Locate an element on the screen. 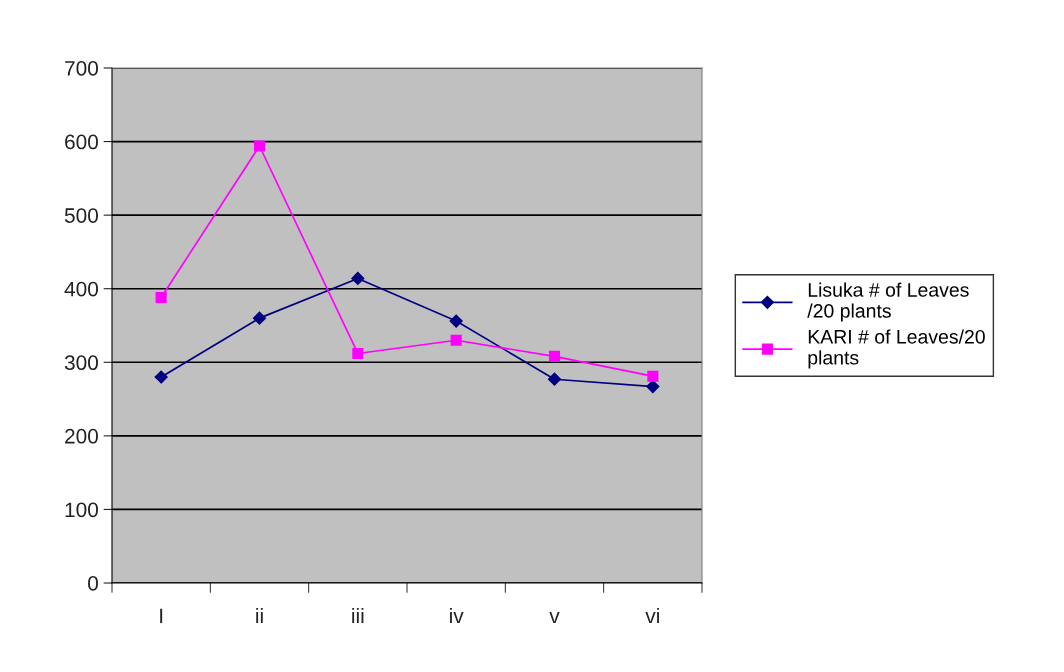  x-tick-label: ii is located at coordinates (259, 616).